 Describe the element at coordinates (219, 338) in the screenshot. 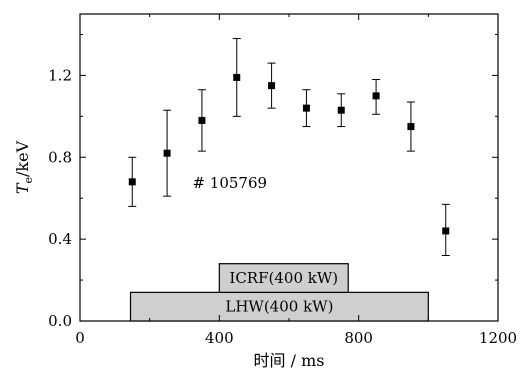

I see `x-tick-label: 400` at that location.